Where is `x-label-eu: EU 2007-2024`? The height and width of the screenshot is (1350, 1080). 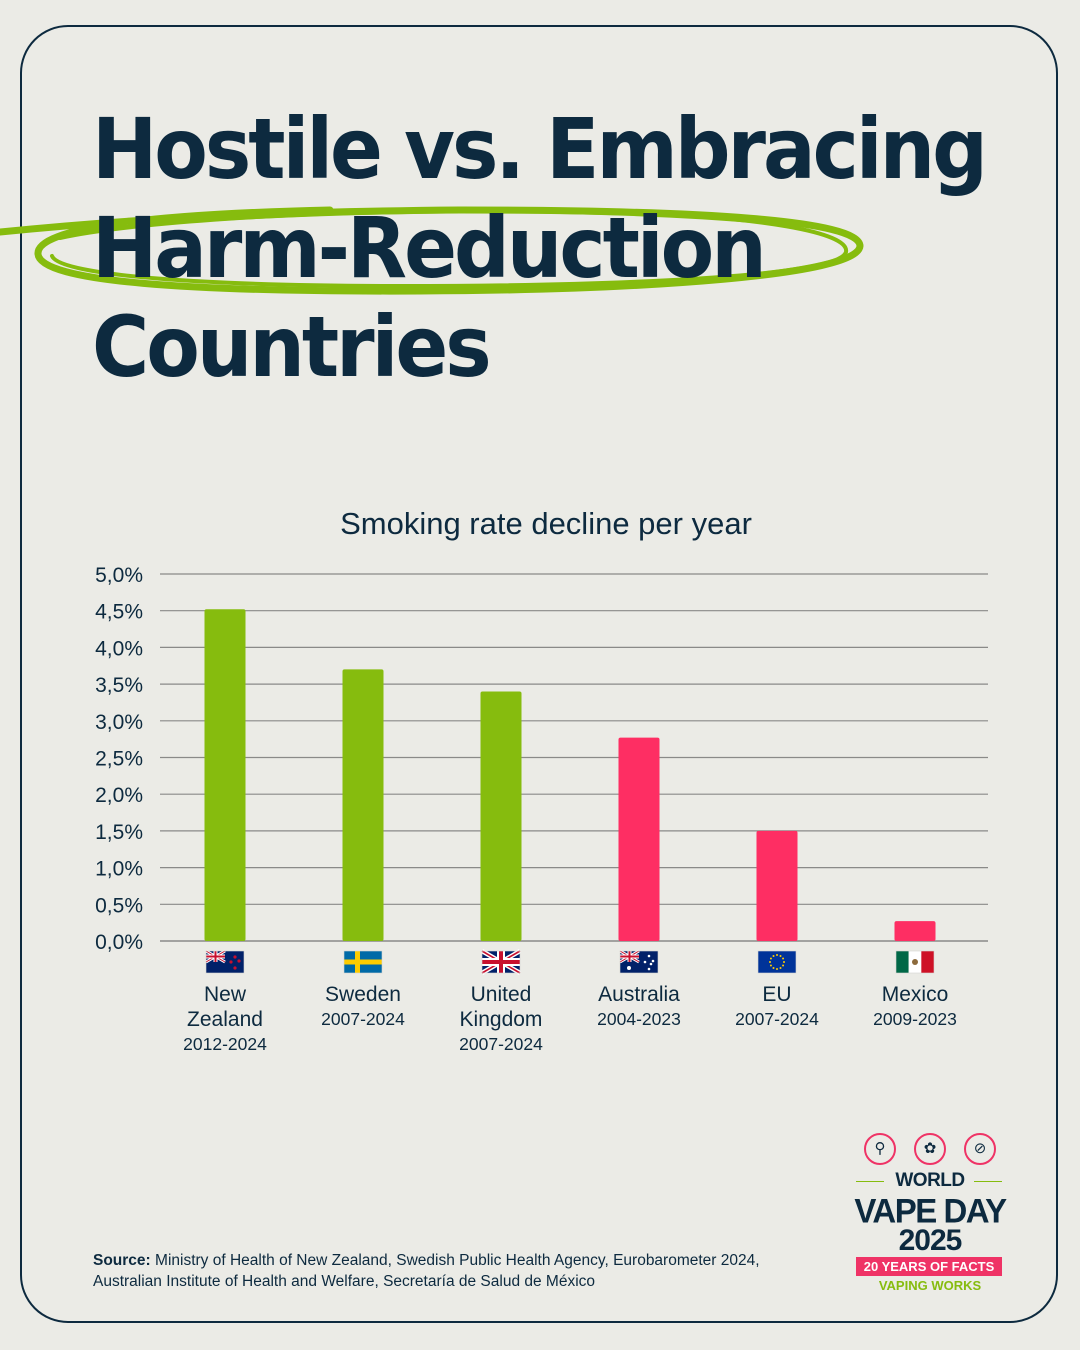
x-label-eu: EU 2007-2024 is located at coordinates (777, 1007).